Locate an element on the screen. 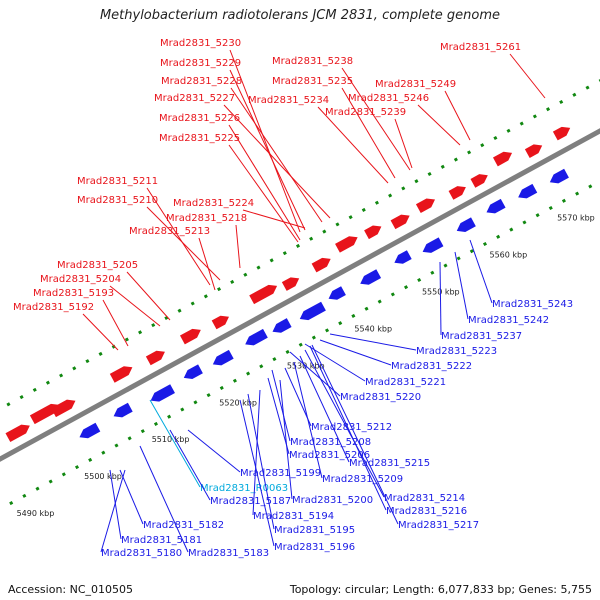  bottom-gene-label: Mrad2831_5223 is located at coordinates (456, 351).